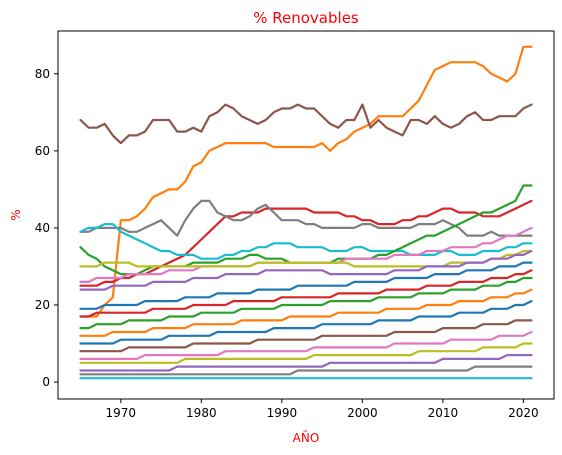  What do you see at coordinates (523, 413) in the screenshot?
I see `x-tick-label: 2020` at bounding box center [523, 413].